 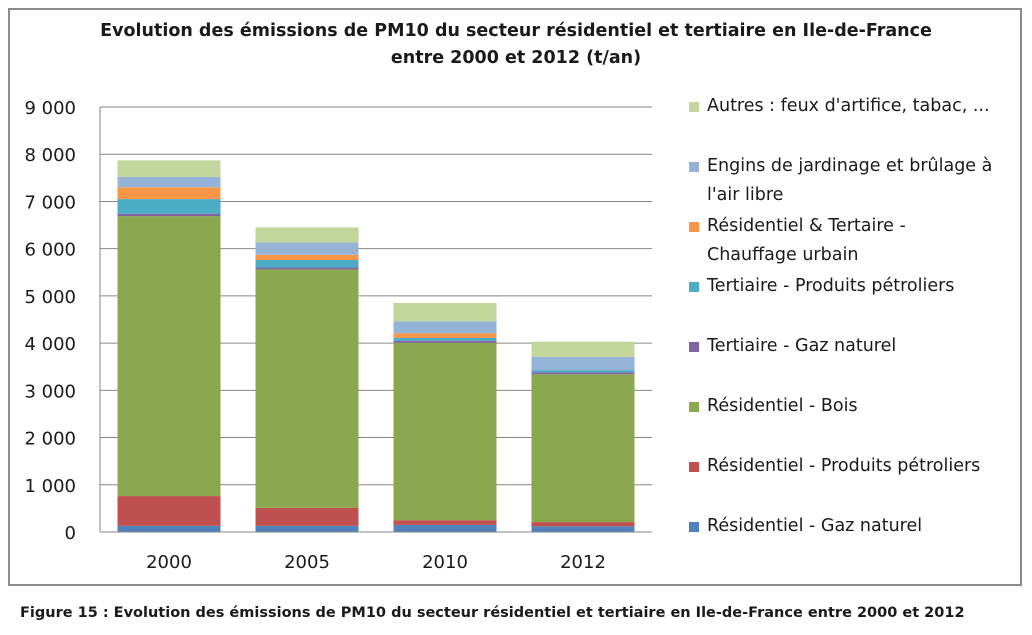 What do you see at coordinates (50, 155) in the screenshot?
I see `y-tick-label: 8 000` at bounding box center [50, 155].